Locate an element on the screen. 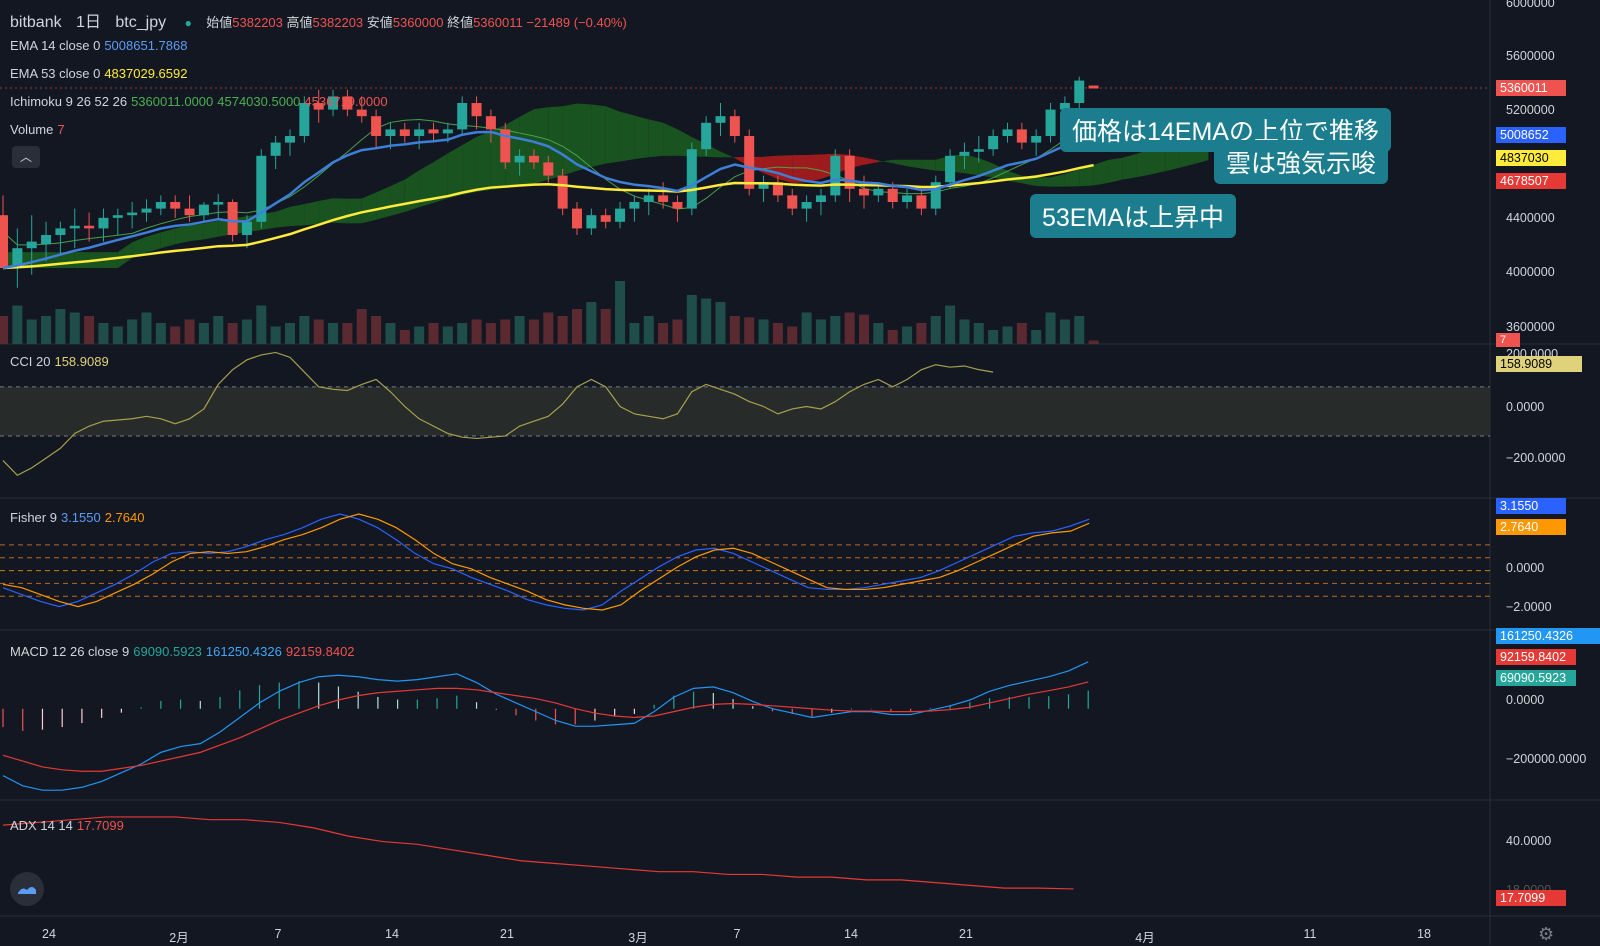 The image size is (1600, 946). tradingview-logo-icon is located at coordinates (27, 889).